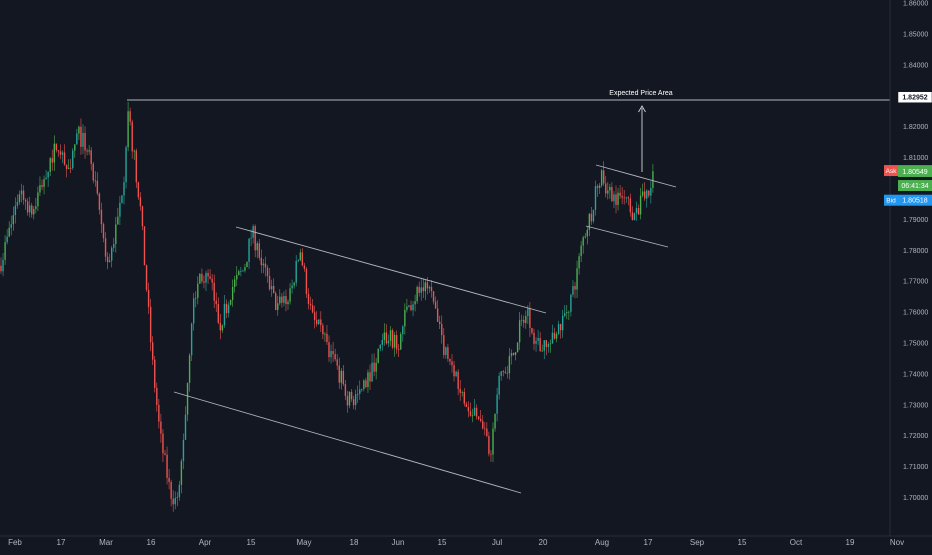  I want to click on level-price-value: 1.82952, so click(914, 98).